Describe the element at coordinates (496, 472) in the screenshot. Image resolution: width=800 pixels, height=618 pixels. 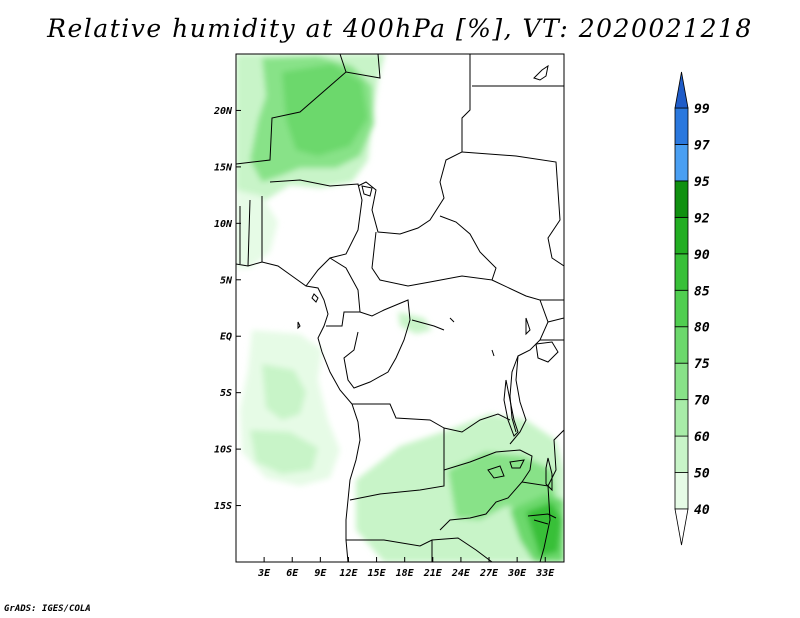
I see `zambezi` at that location.